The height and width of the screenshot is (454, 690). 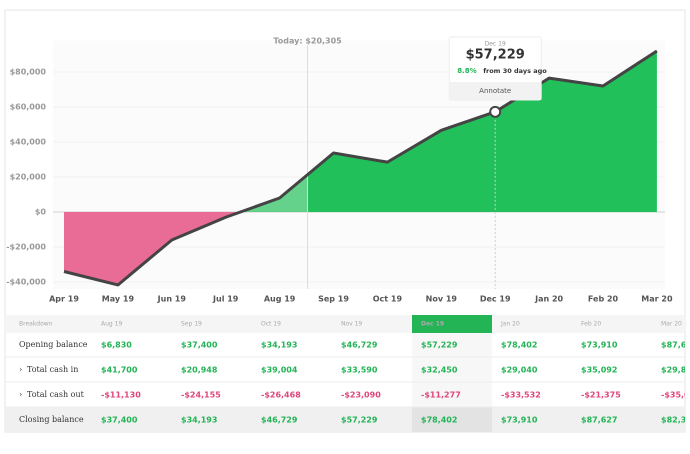 I want to click on y-tick-label: $80,000, so click(x=28, y=72).